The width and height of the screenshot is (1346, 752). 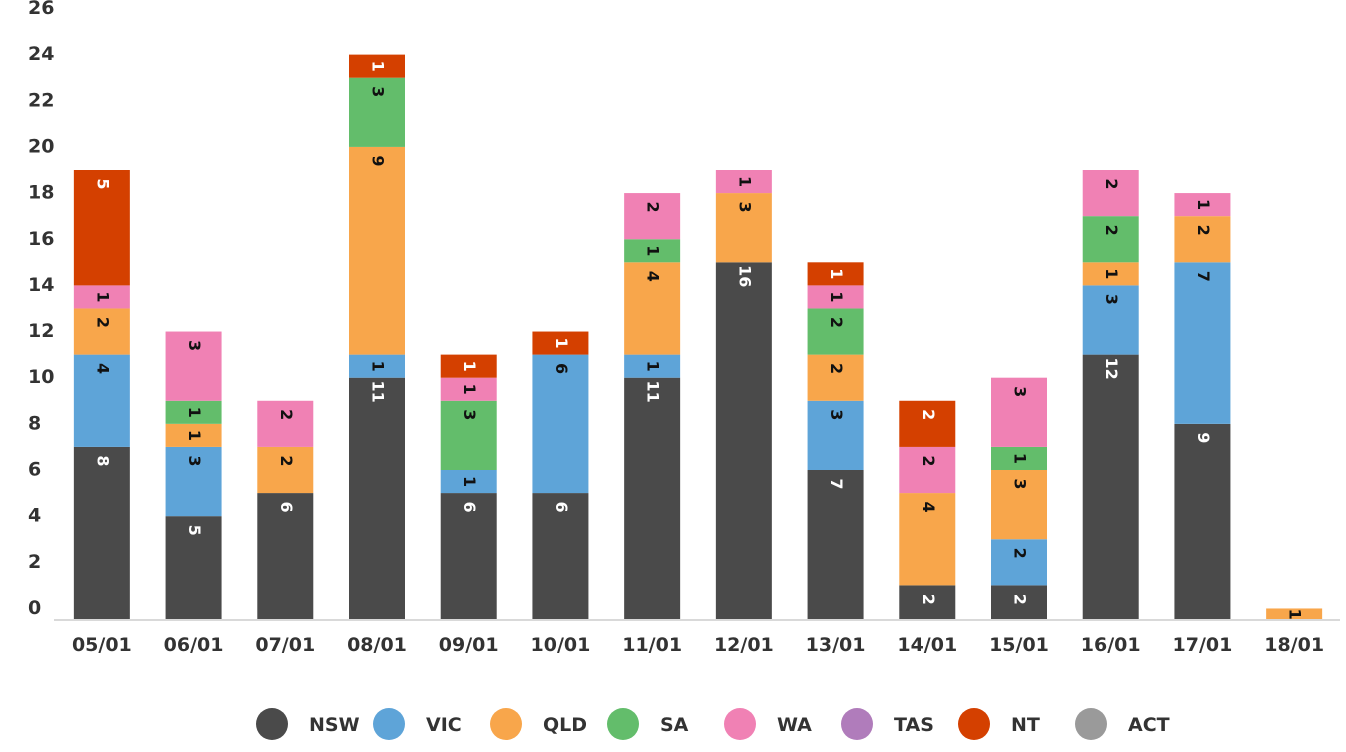 I want to click on legend: NSW VIC QLD SA WA TAS NT ACT, so click(x=713, y=724).